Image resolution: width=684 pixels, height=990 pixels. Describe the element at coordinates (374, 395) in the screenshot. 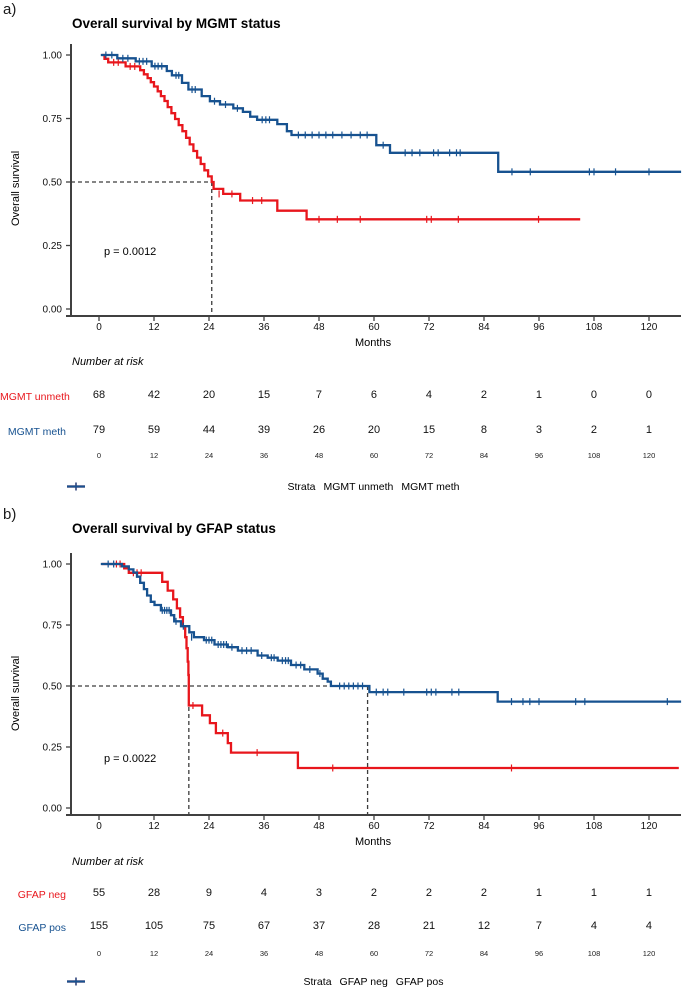

I see `risk-count: 6` at that location.